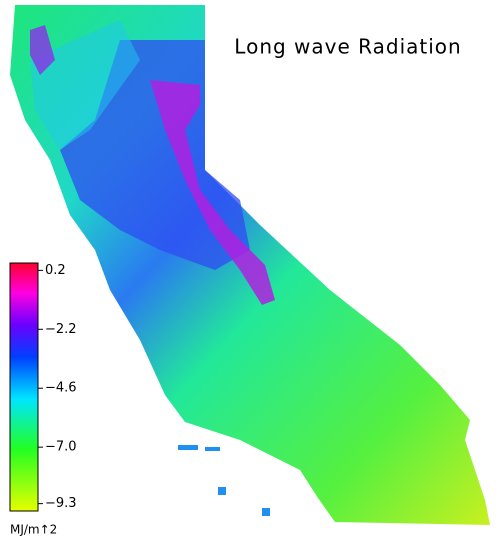 The height and width of the screenshot is (550, 500). Describe the element at coordinates (212, 192) in the screenshot. I see `sierra-high` at that location.